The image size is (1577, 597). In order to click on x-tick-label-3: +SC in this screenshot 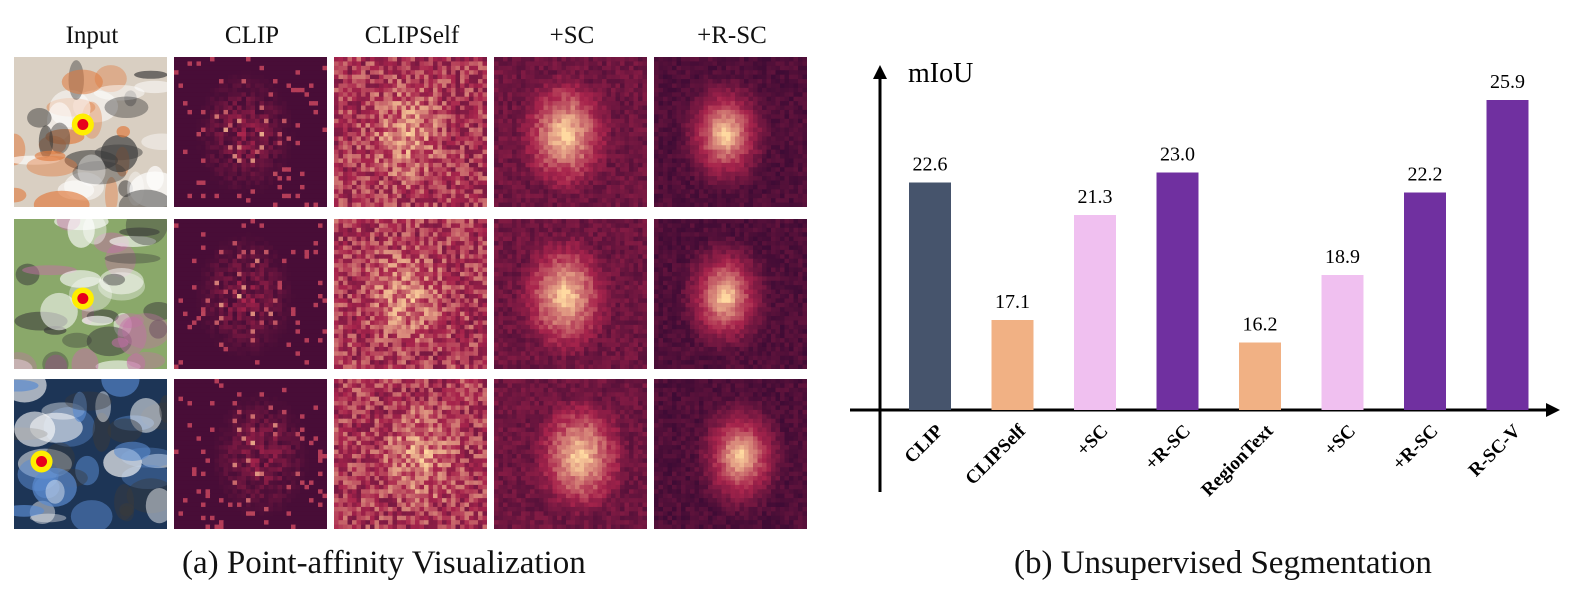, I will do `click(1093, 441)`.